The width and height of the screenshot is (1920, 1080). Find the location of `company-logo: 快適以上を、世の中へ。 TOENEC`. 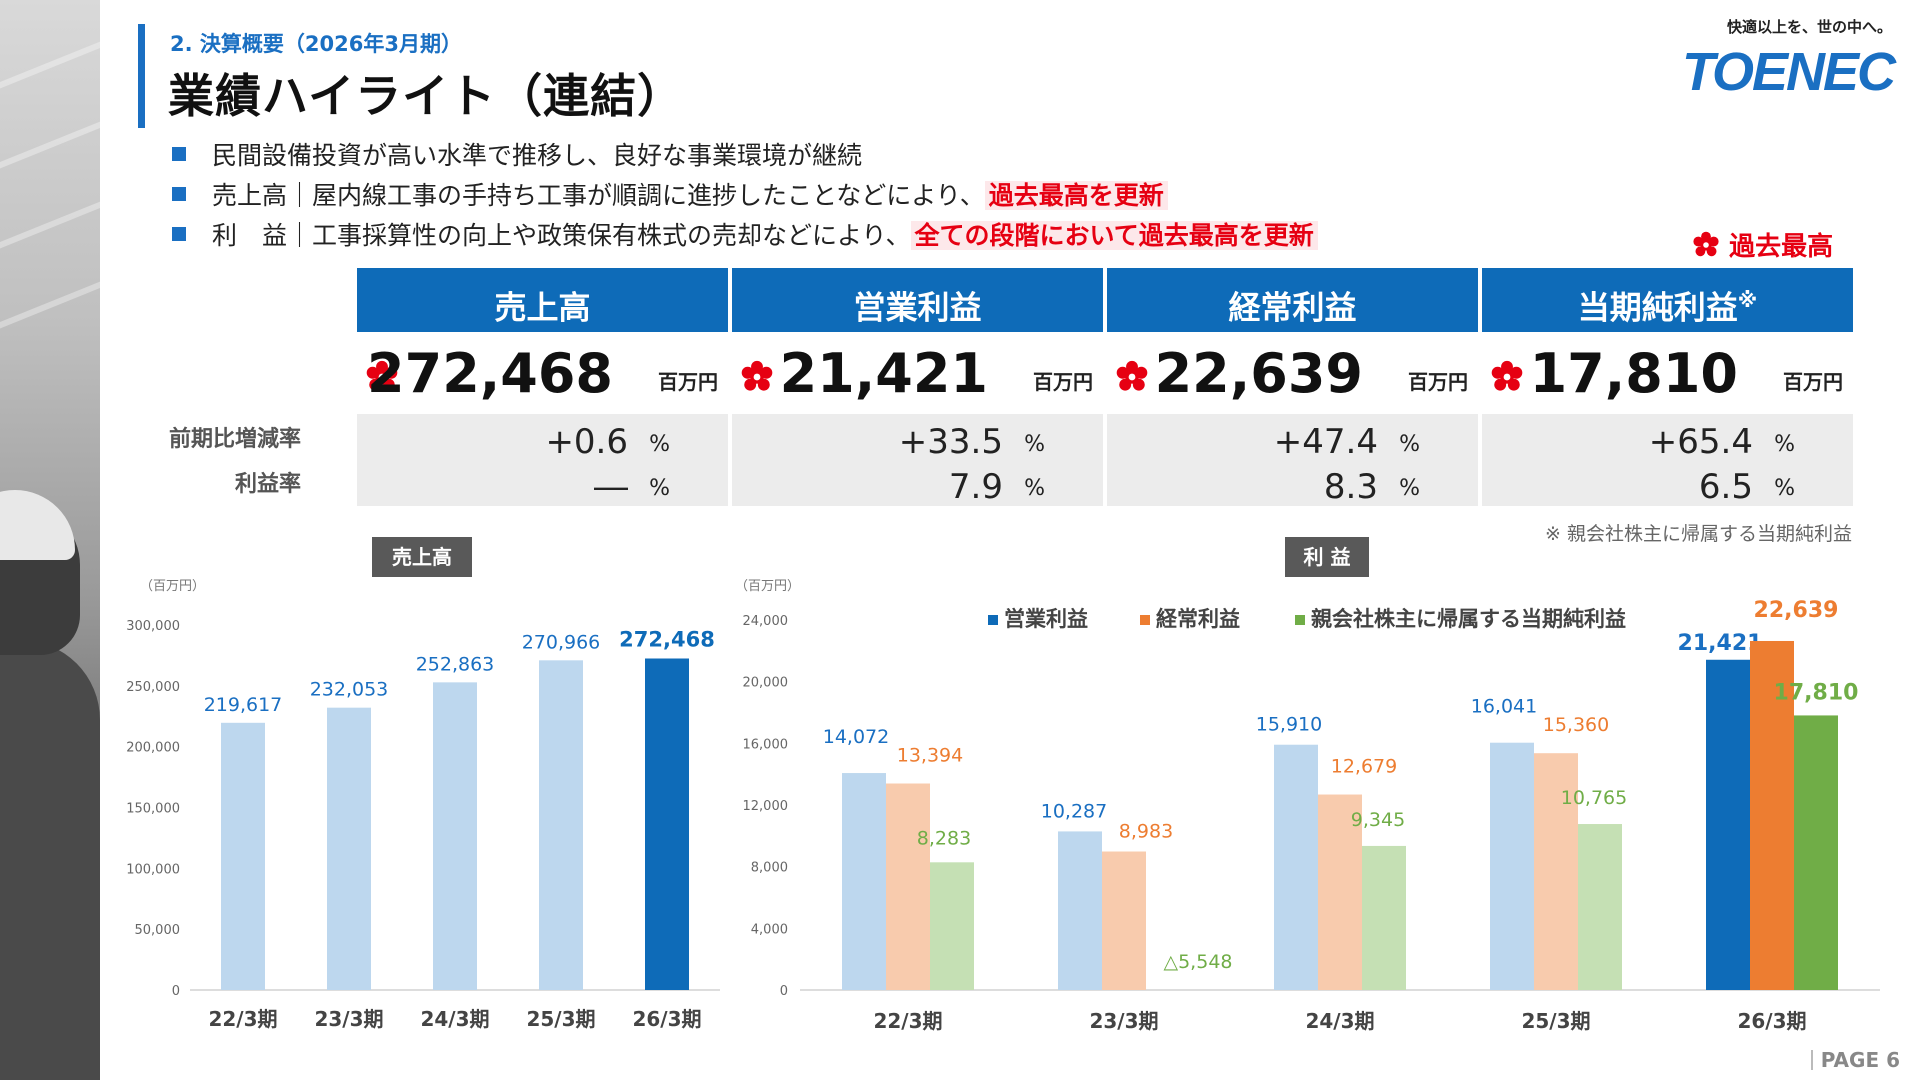

company-logo: 快適以上を、世の中へ。 TOENEC is located at coordinates (1789, 66).